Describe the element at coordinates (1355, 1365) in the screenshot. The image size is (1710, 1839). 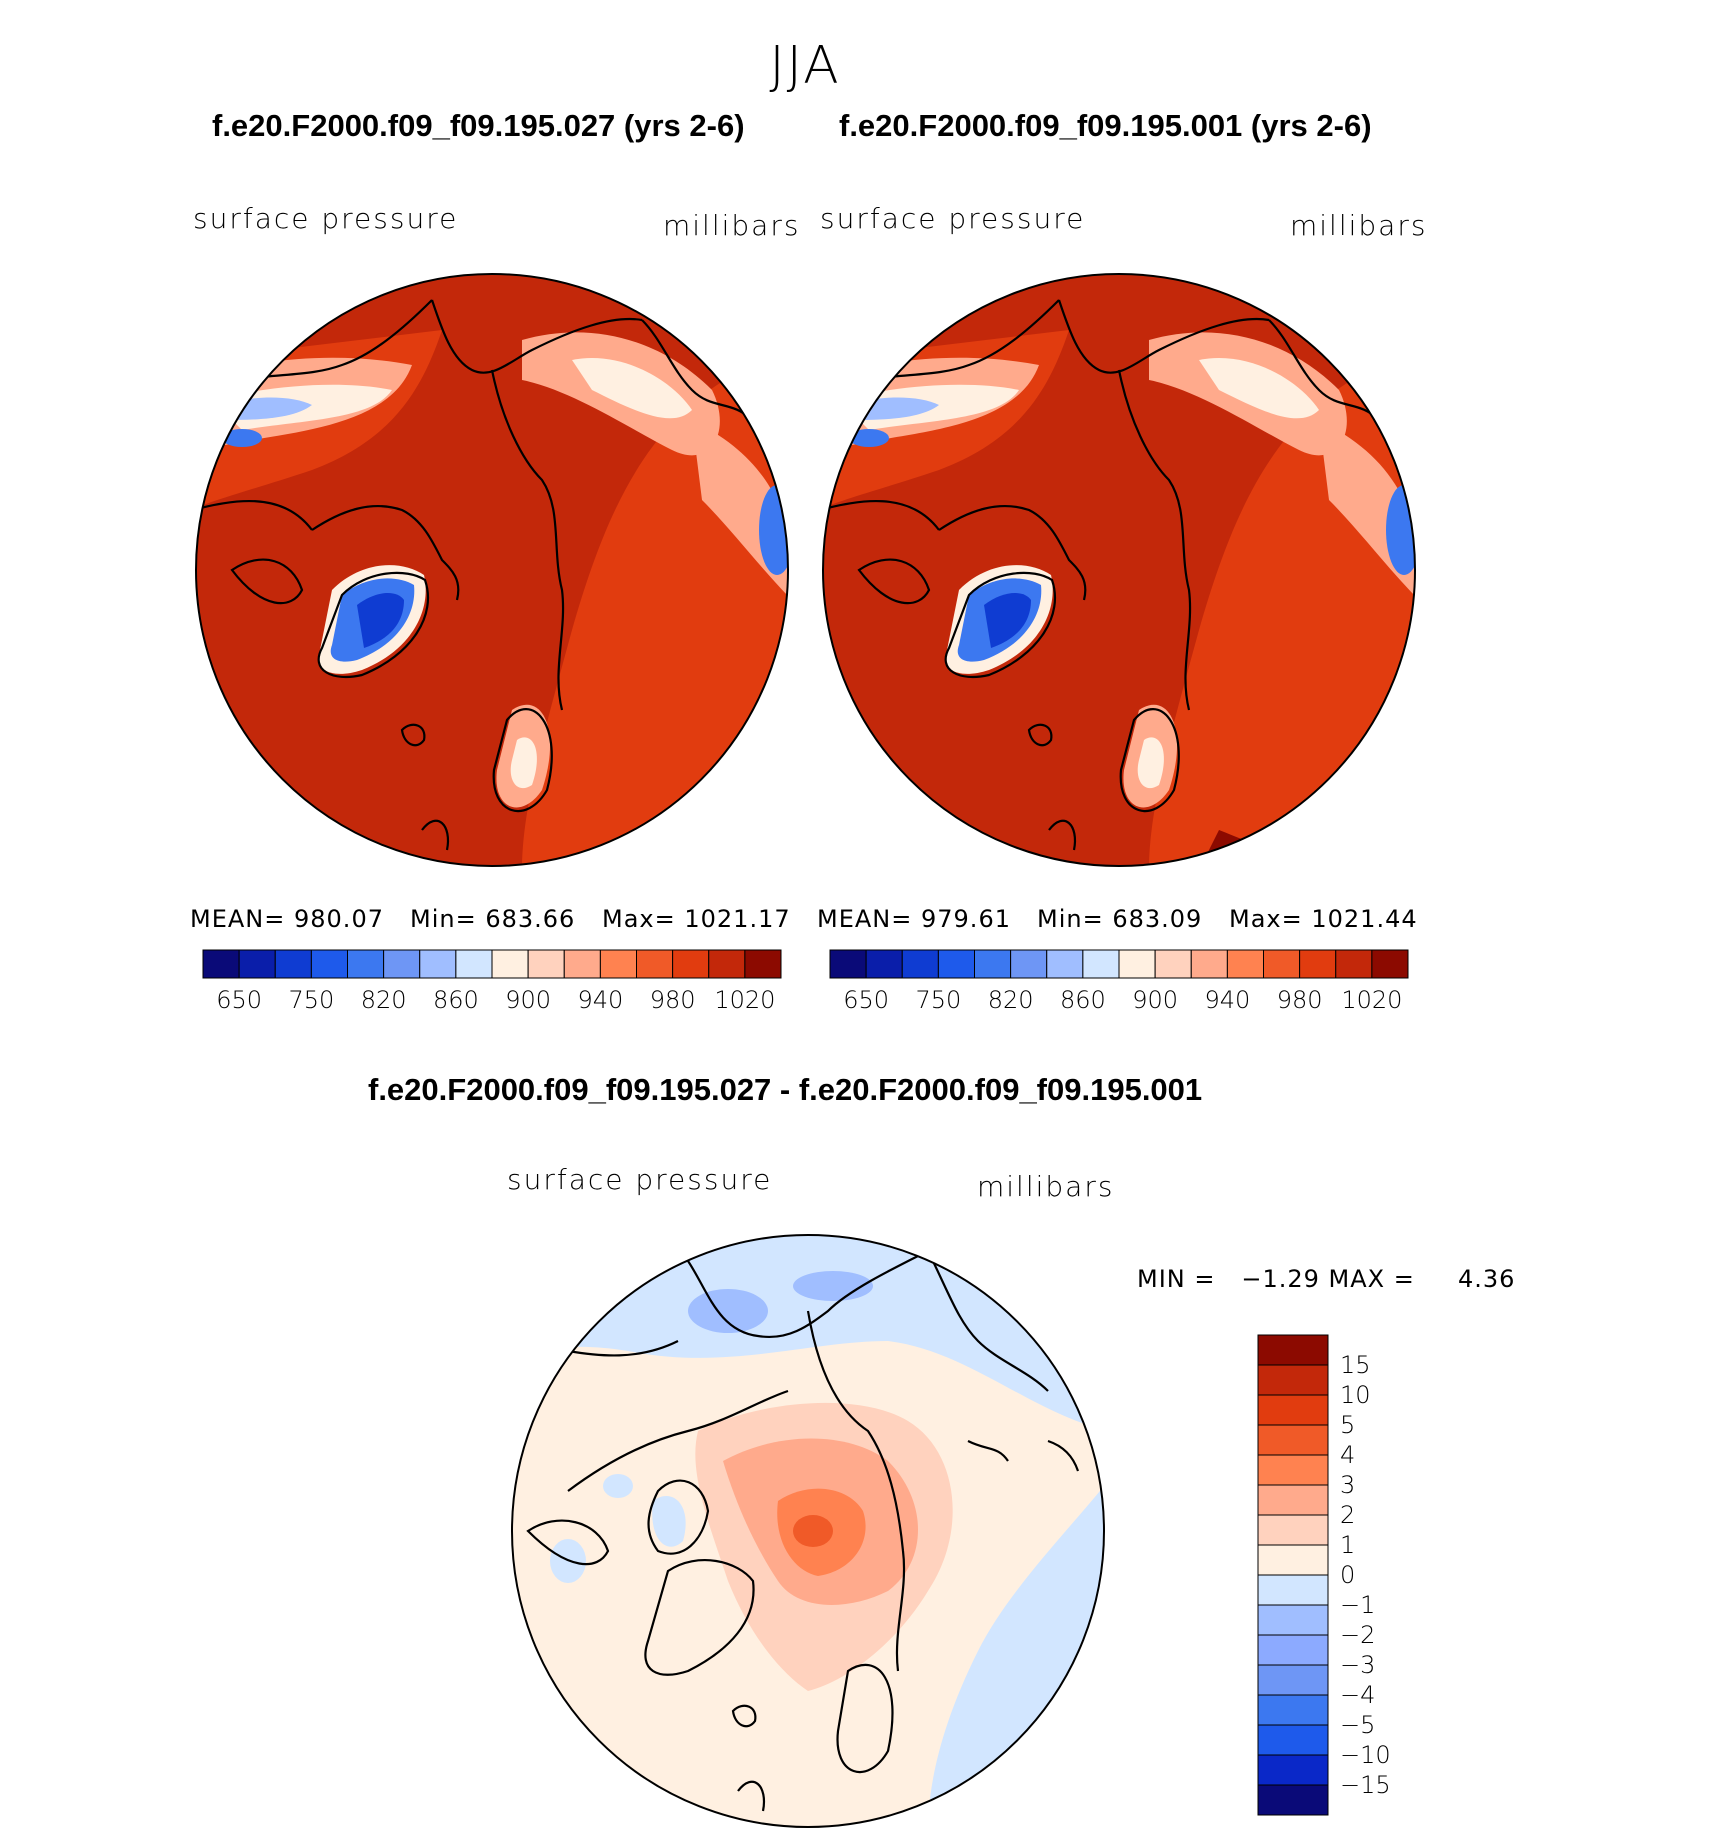
I see `diff-colorbar-tick-label: 15` at that location.